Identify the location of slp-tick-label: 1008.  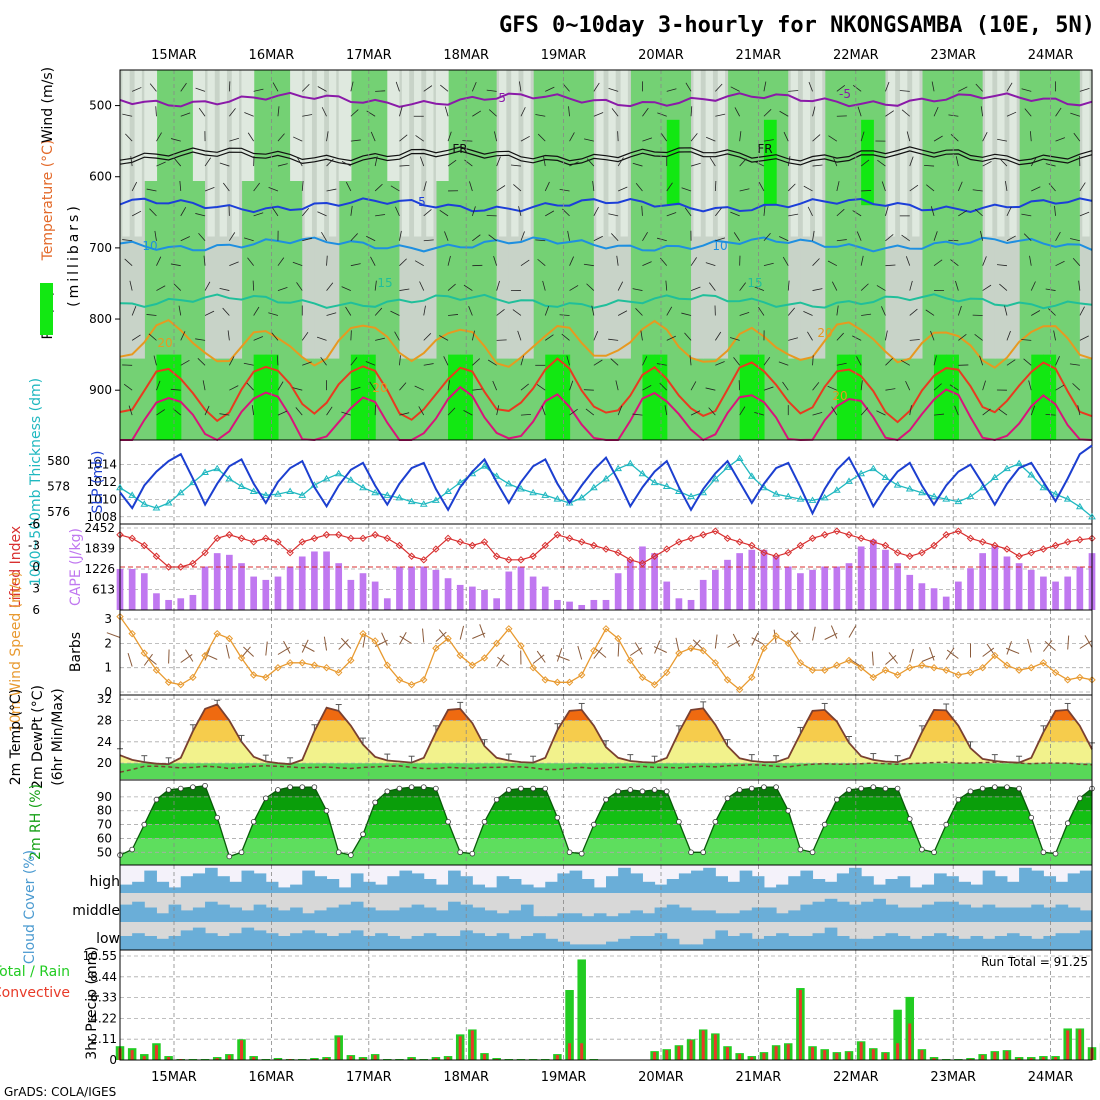
(101, 517).